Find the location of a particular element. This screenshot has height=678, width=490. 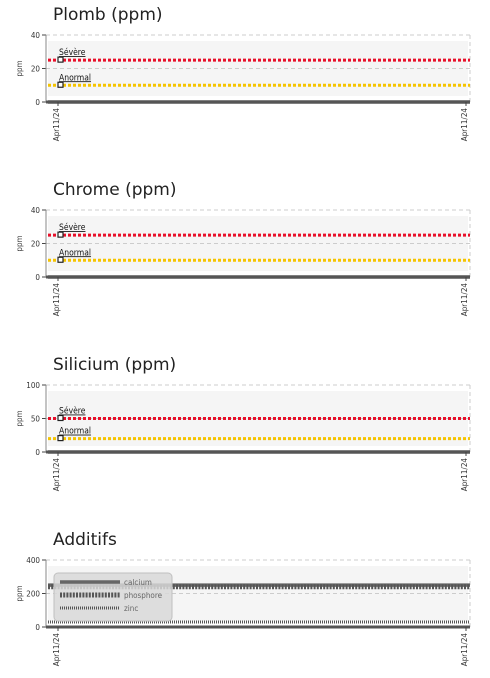

chart-title: Silicium (ppm) is located at coordinates (115, 365).